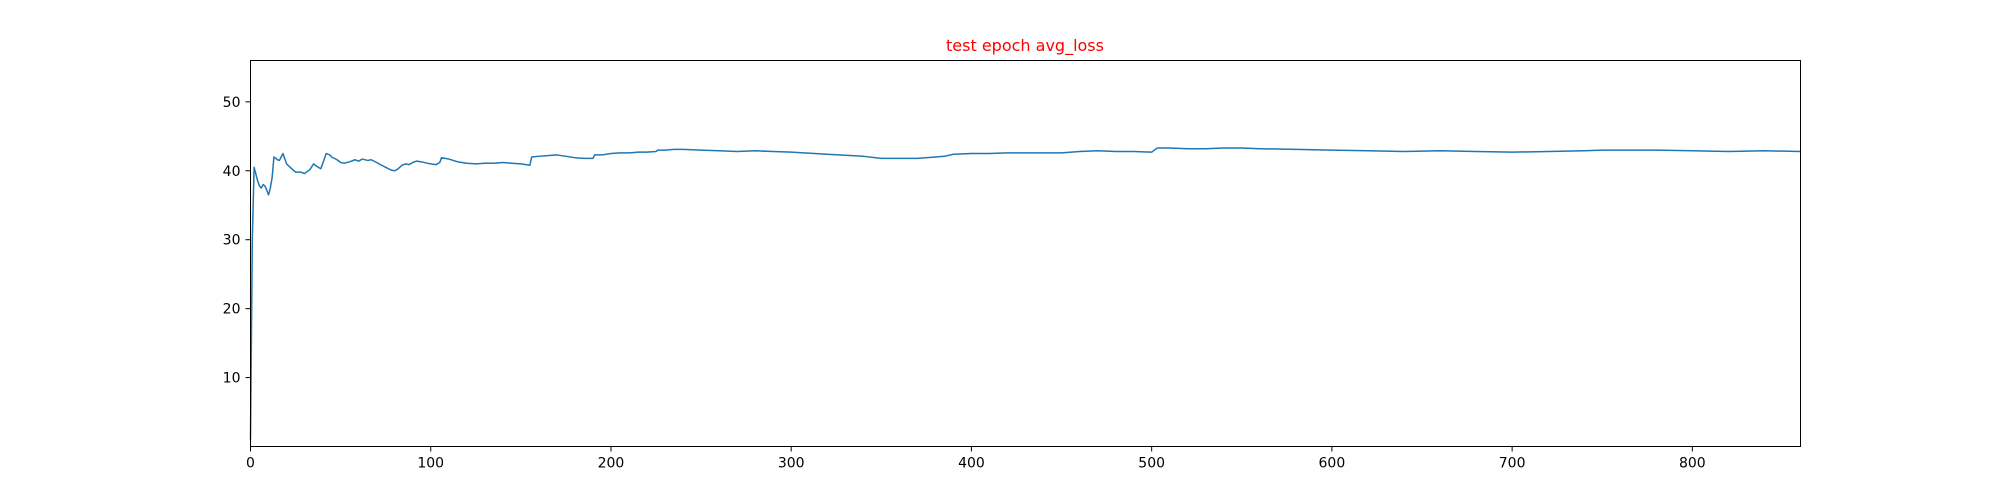 This screenshot has height=500, width=2000. What do you see at coordinates (250, 464) in the screenshot?
I see `x-tick-label: 0` at bounding box center [250, 464].